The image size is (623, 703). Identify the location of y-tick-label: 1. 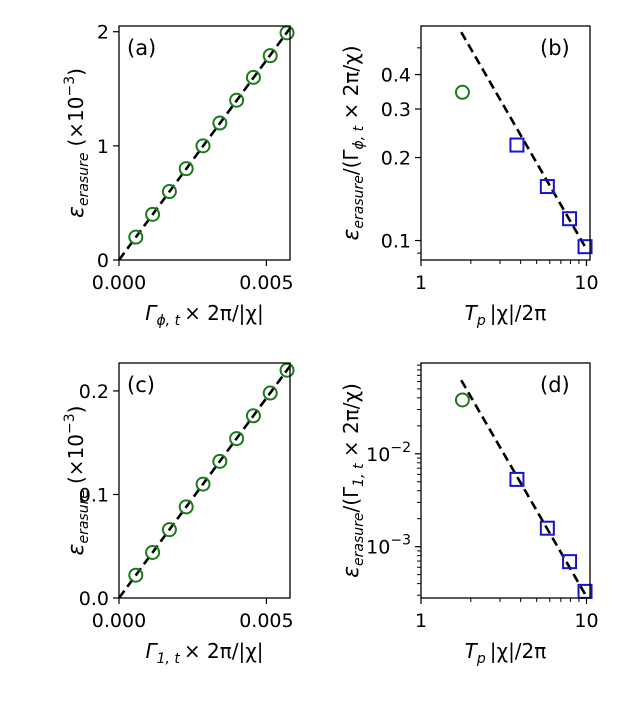
(103, 147).